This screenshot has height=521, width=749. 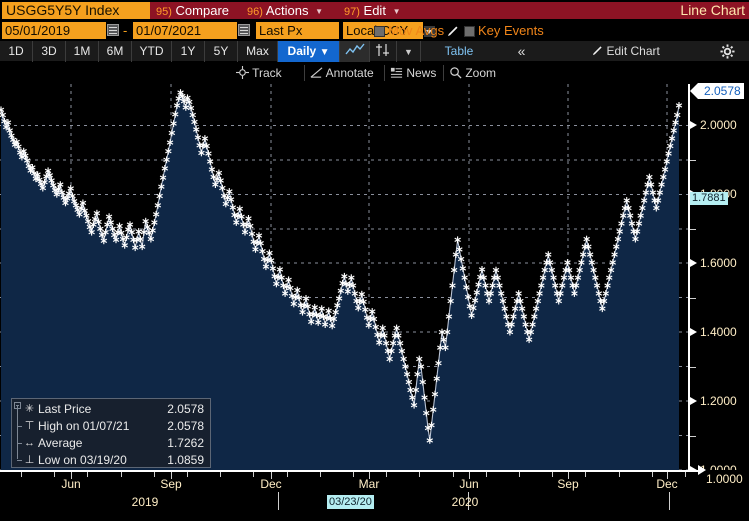 What do you see at coordinates (82, 51) in the screenshot?
I see `period-1m: 1M` at bounding box center [82, 51].